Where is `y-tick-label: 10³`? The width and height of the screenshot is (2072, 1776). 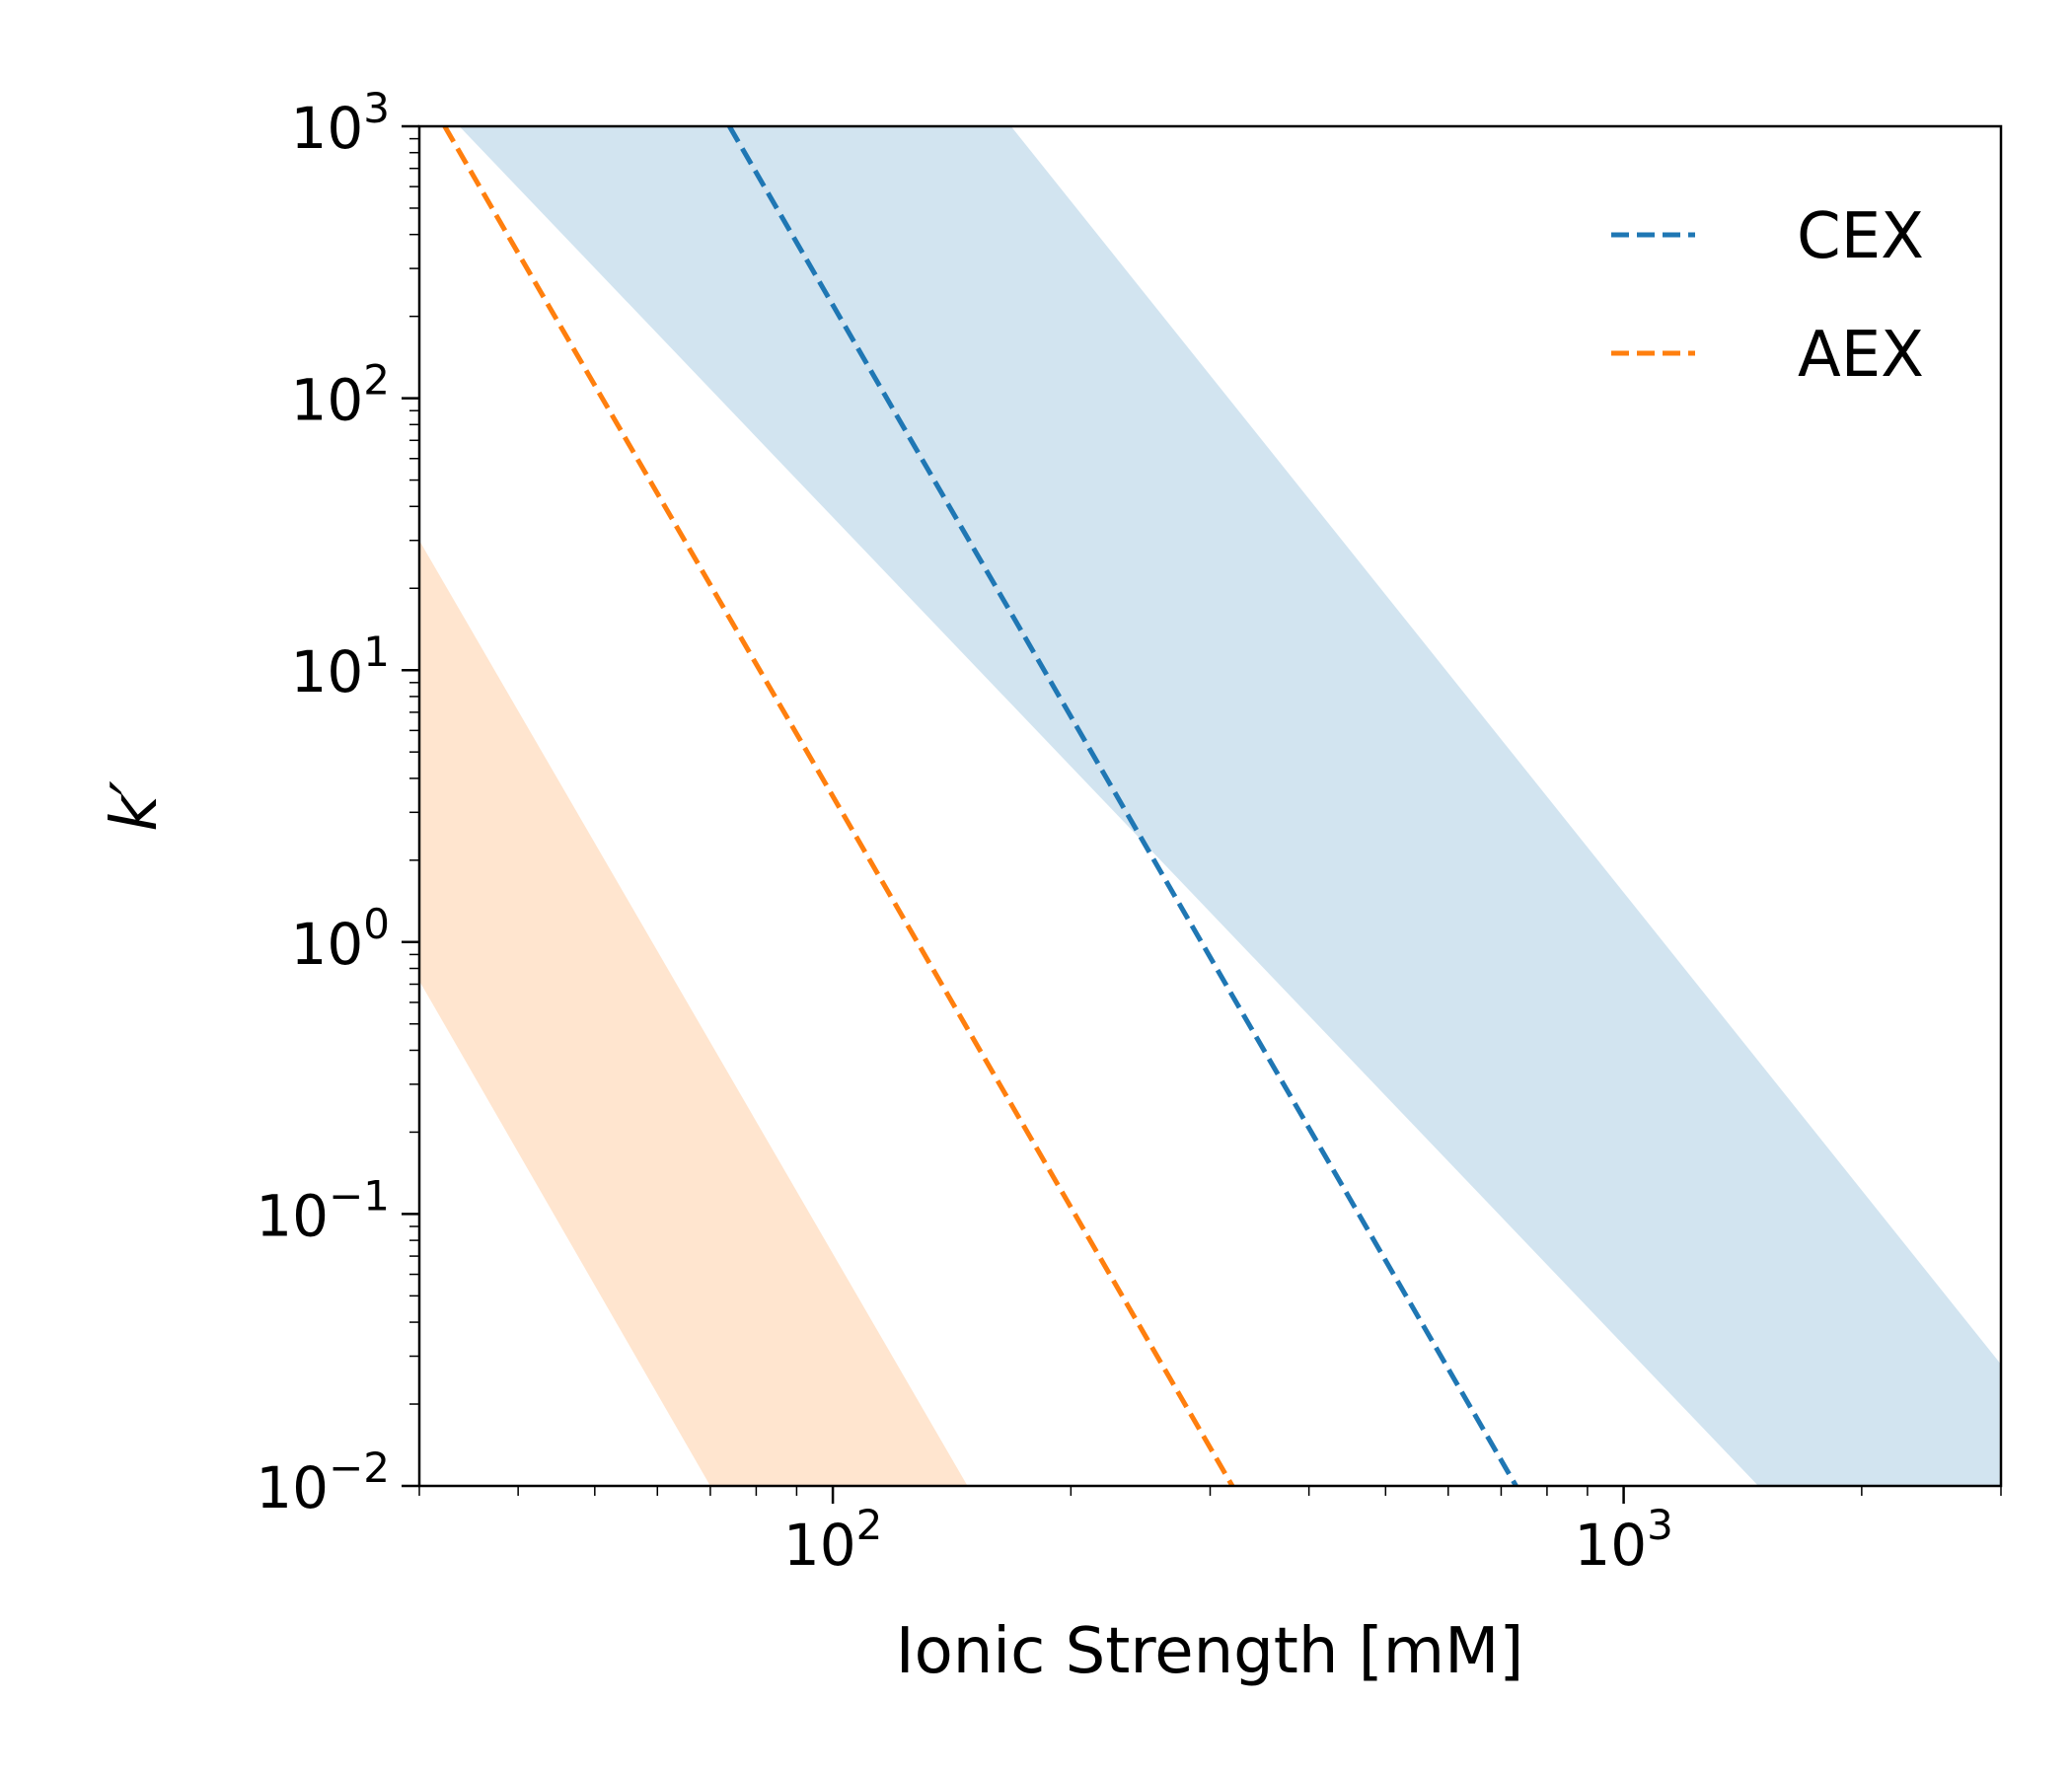 y-tick-label: 10³ is located at coordinates (340, 123).